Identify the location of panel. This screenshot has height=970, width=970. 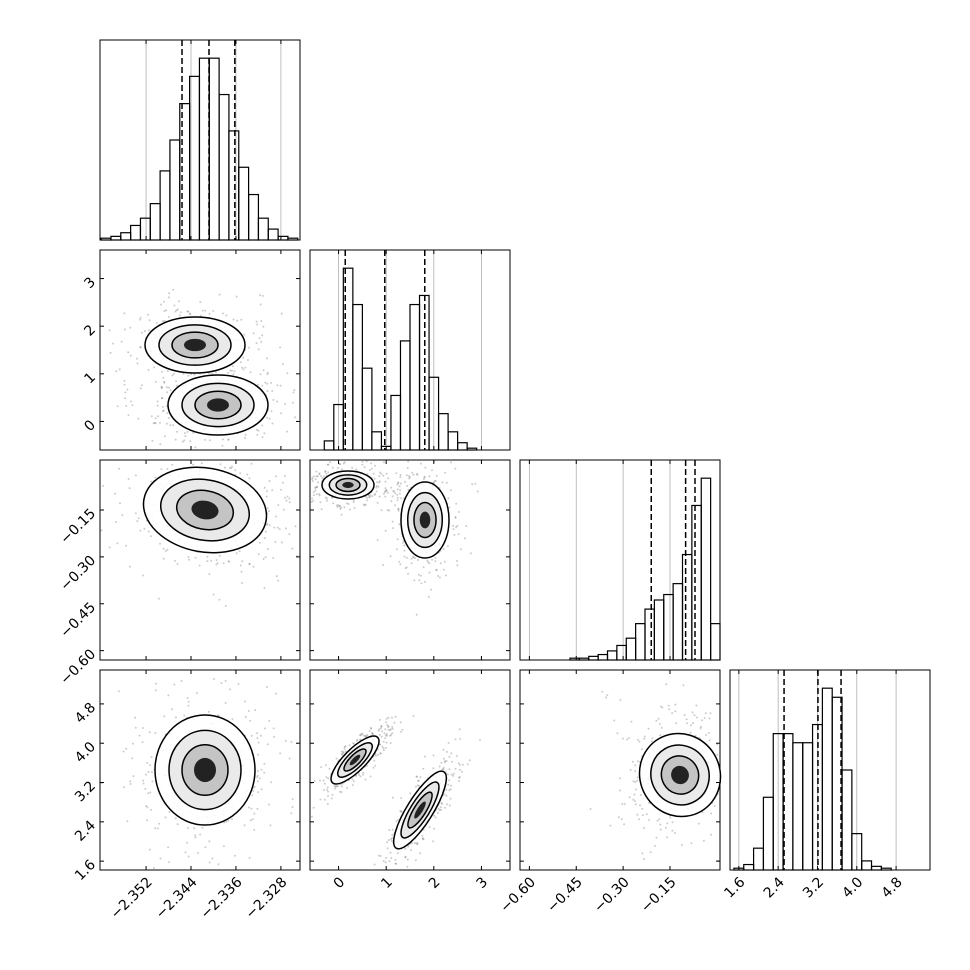
(620, 770).